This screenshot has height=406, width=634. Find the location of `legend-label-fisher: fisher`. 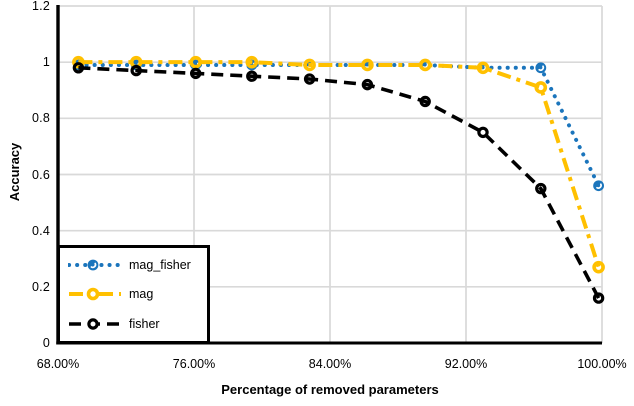

legend-label-fisher: fisher is located at coordinates (144, 324).